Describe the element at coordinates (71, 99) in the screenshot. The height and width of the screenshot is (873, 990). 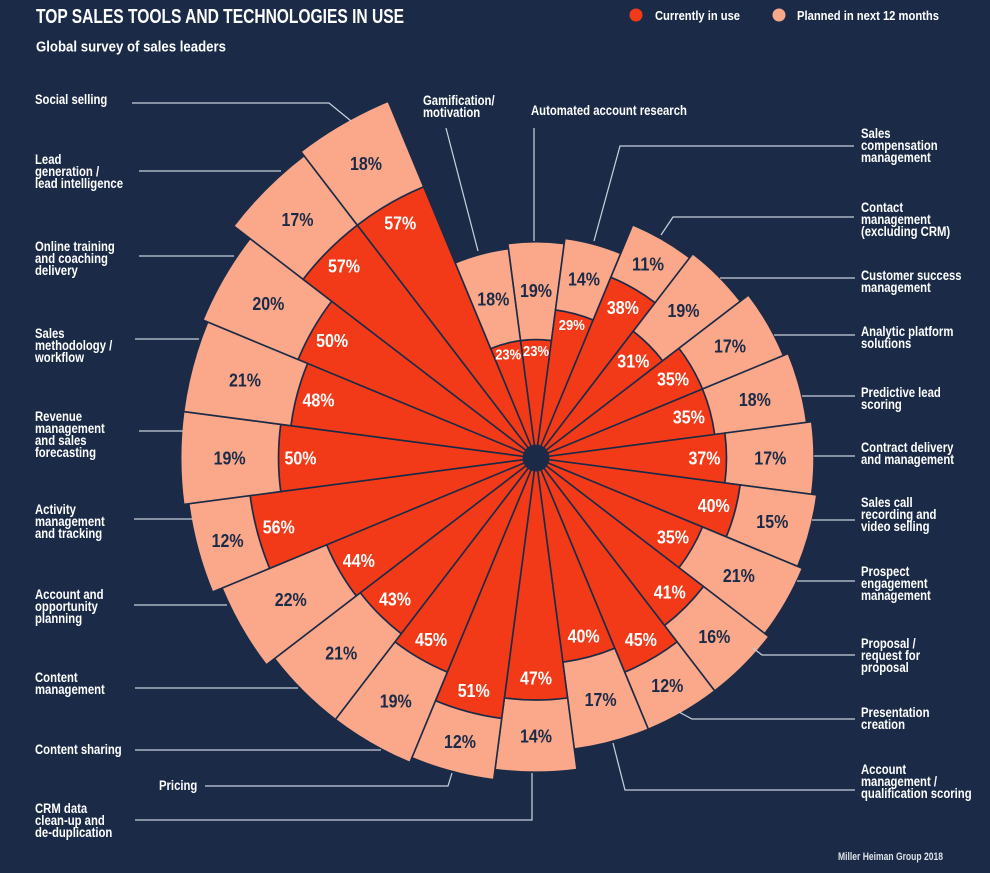
I see `svg-text: Social selling` at that location.